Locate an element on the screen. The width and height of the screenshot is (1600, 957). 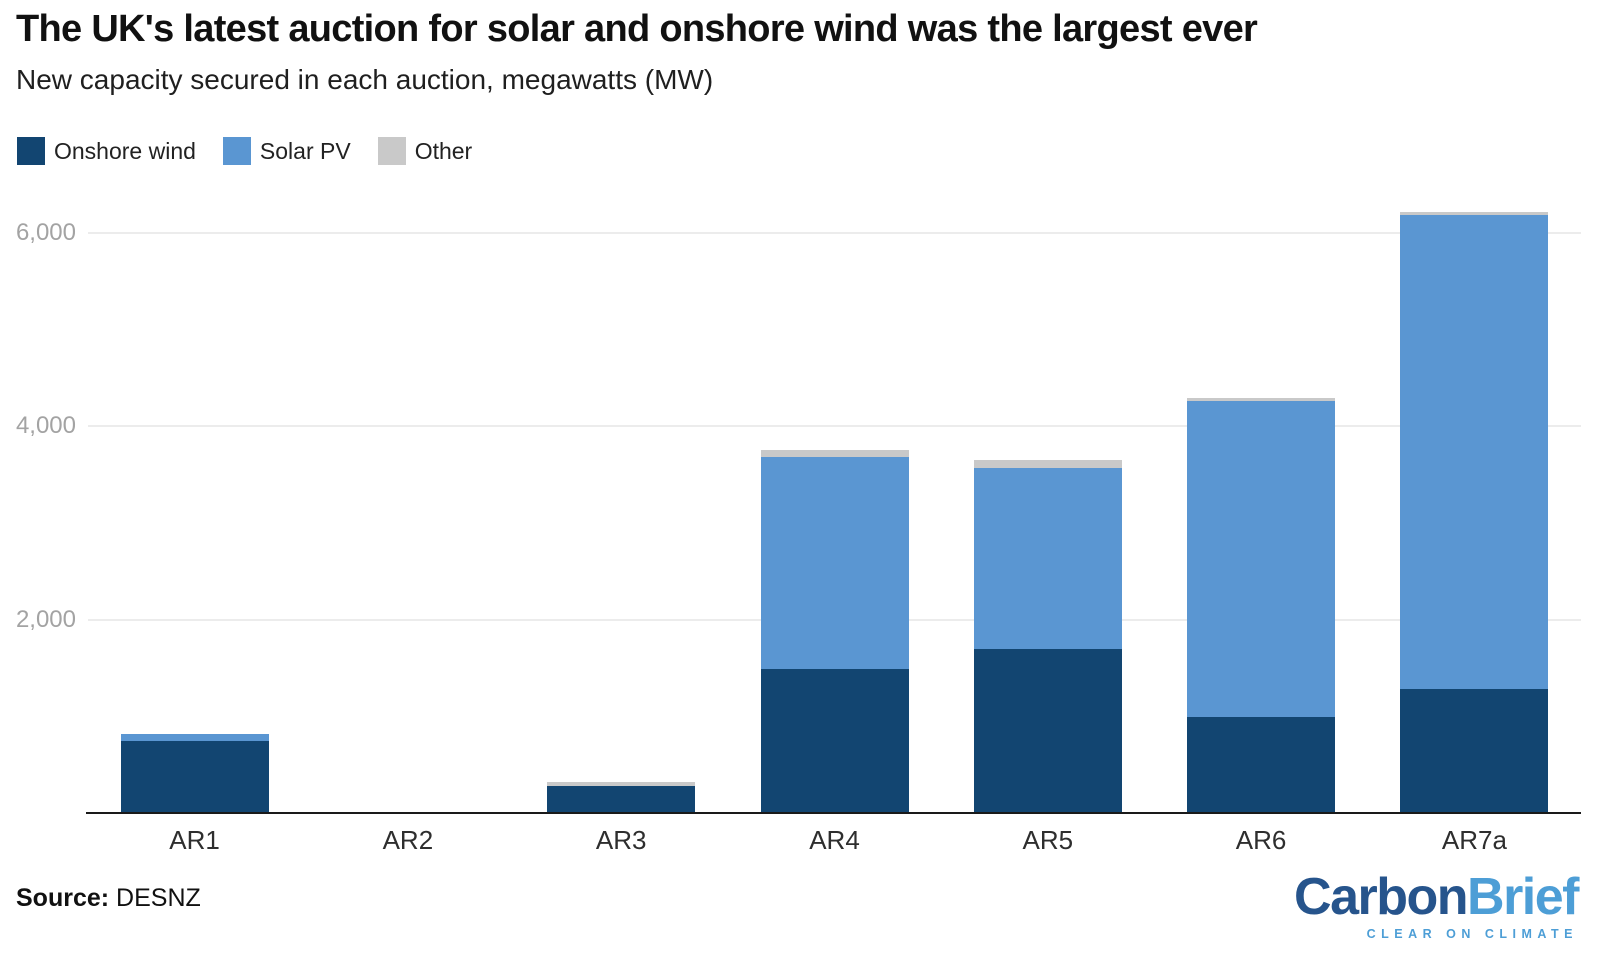
bar-AR6-solar-pv is located at coordinates (1261, 559).